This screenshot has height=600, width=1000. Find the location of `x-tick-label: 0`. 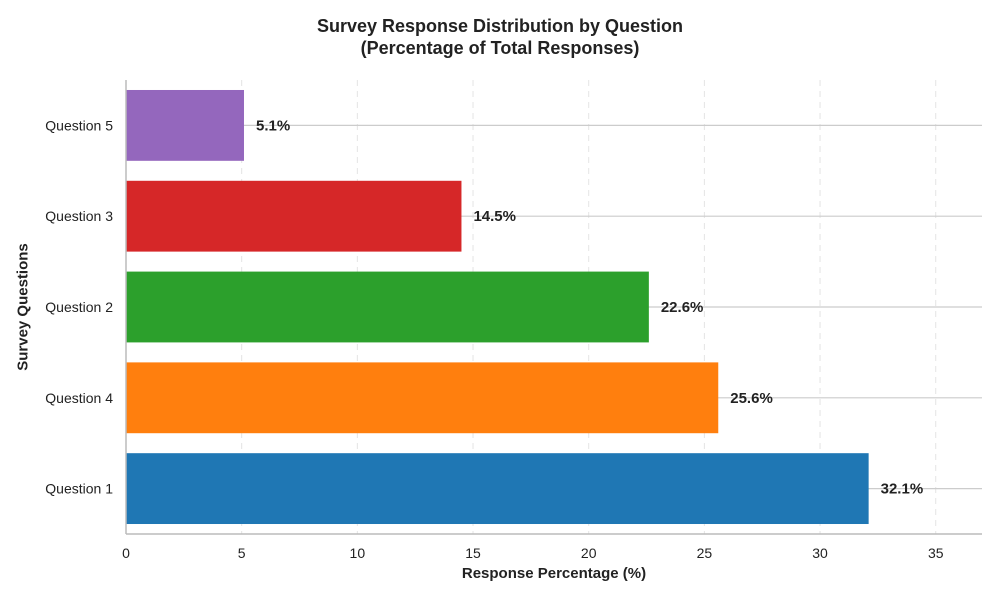

x-tick-label: 0 is located at coordinates (126, 553).